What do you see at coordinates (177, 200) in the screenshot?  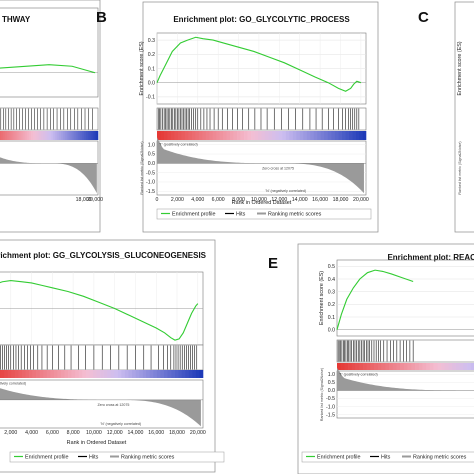 I see `x-tick-label: 2,000` at bounding box center [177, 200].